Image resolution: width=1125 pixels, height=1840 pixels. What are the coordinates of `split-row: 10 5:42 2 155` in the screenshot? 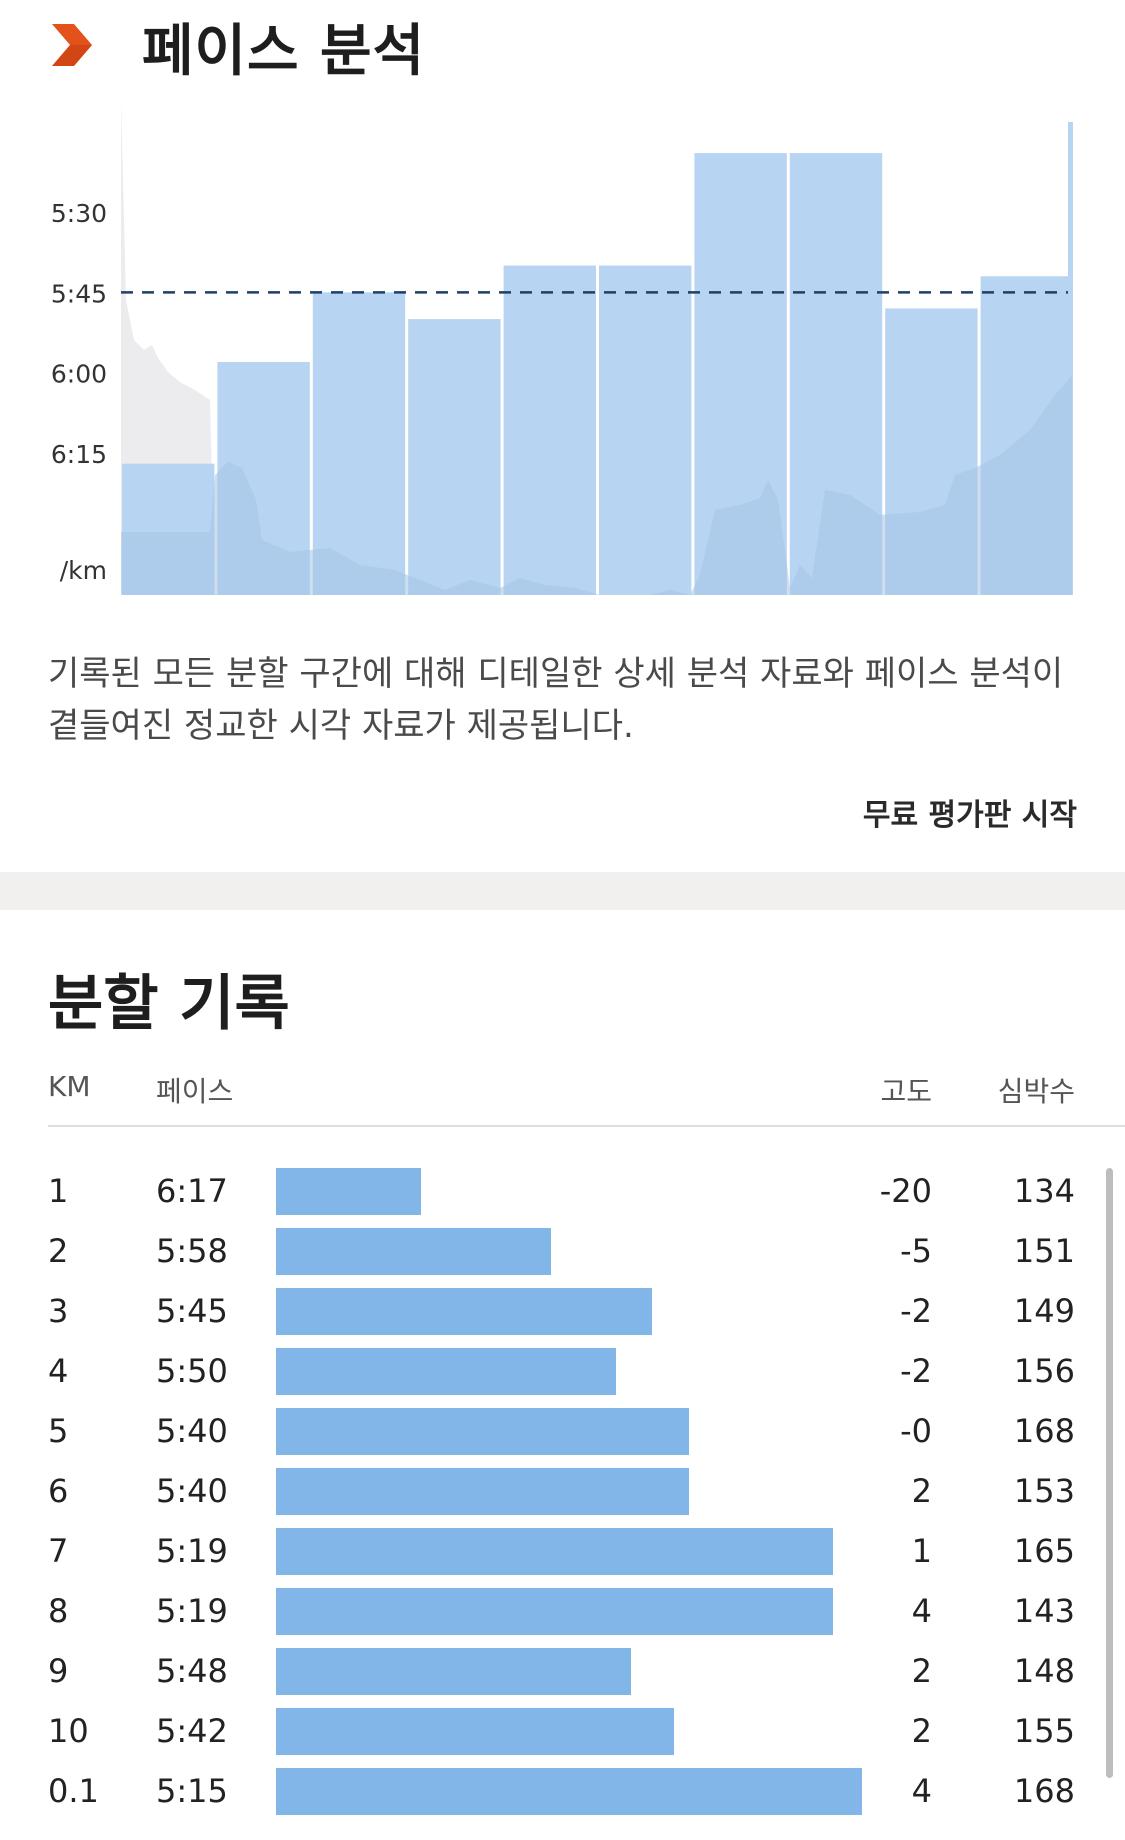 It's located at (562, 1730).